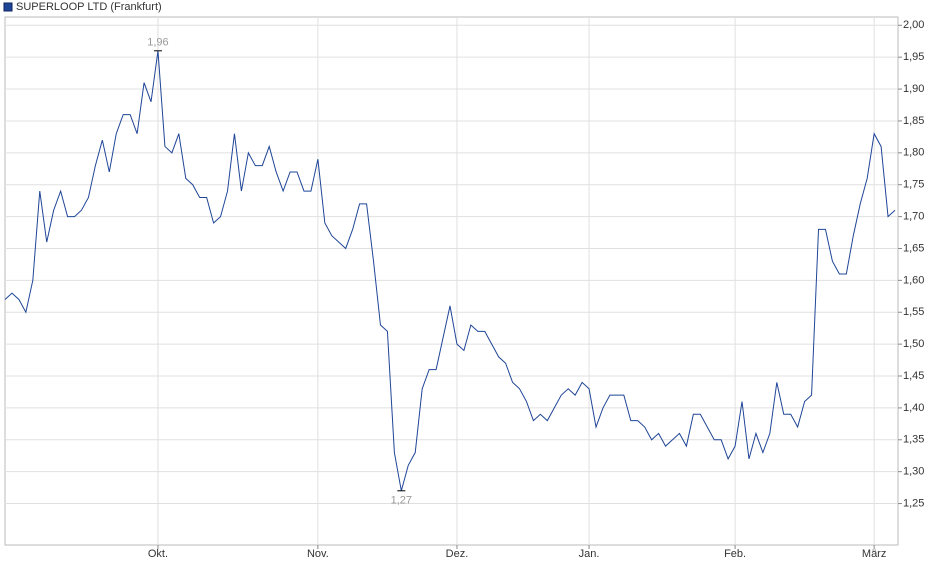  I want to click on y-tick-label: 1,85, so click(913, 121).